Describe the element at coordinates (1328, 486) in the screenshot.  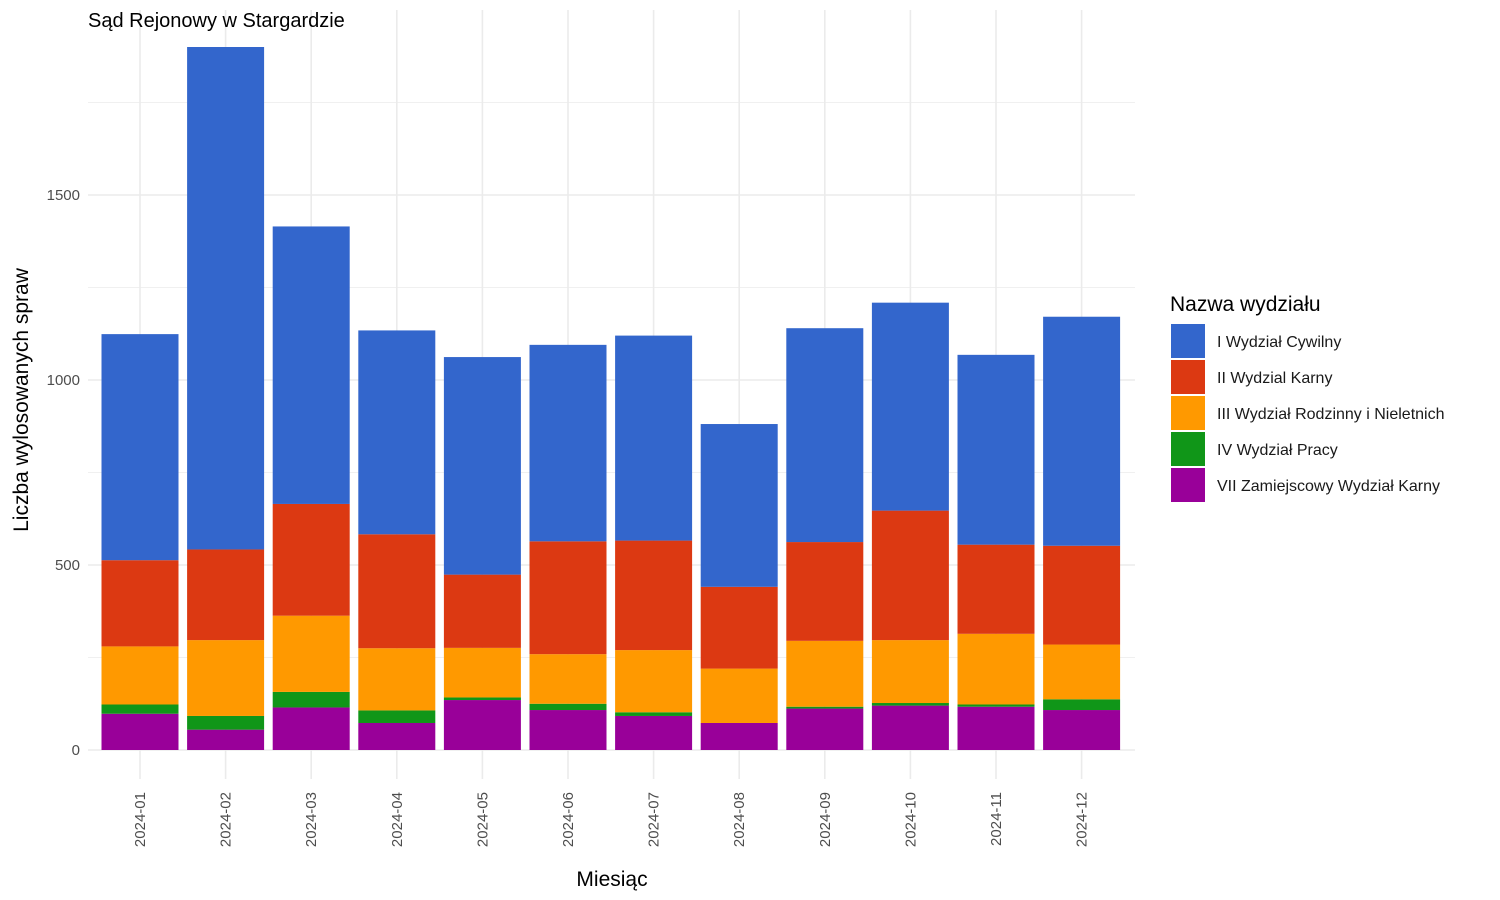
I see `legend-label: VII Zamiejscowy Wydział Karny` at that location.